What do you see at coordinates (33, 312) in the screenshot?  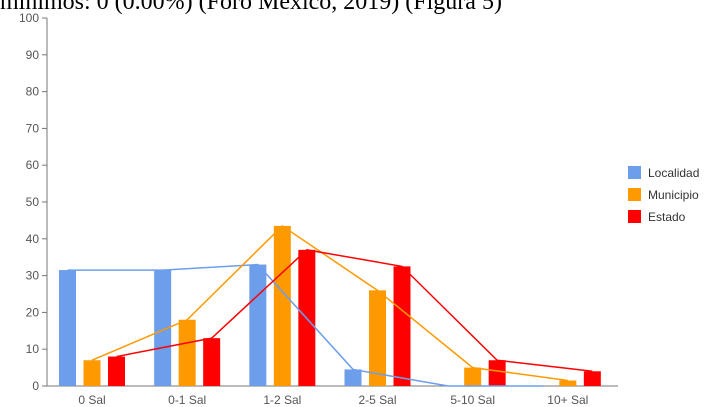 I see `y-tick-label: 20` at bounding box center [33, 312].